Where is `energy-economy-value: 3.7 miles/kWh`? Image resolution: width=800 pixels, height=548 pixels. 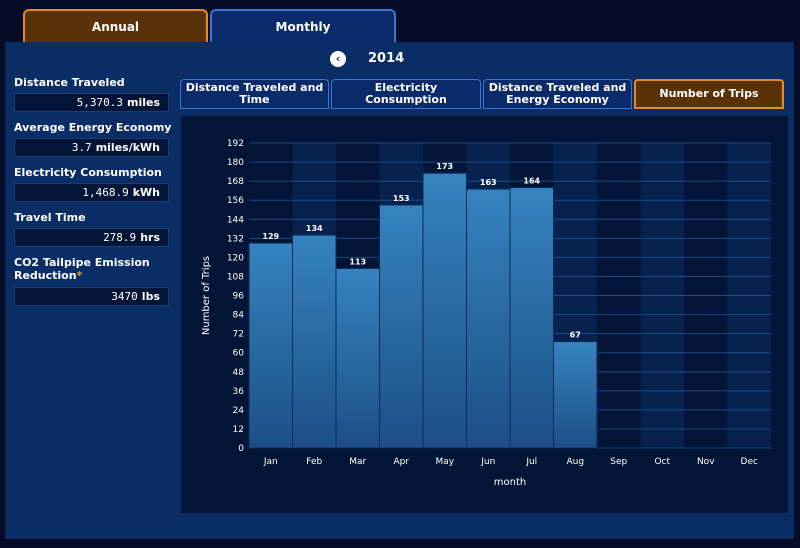
energy-economy-value: 3.7 miles/kWh is located at coordinates (91, 147).